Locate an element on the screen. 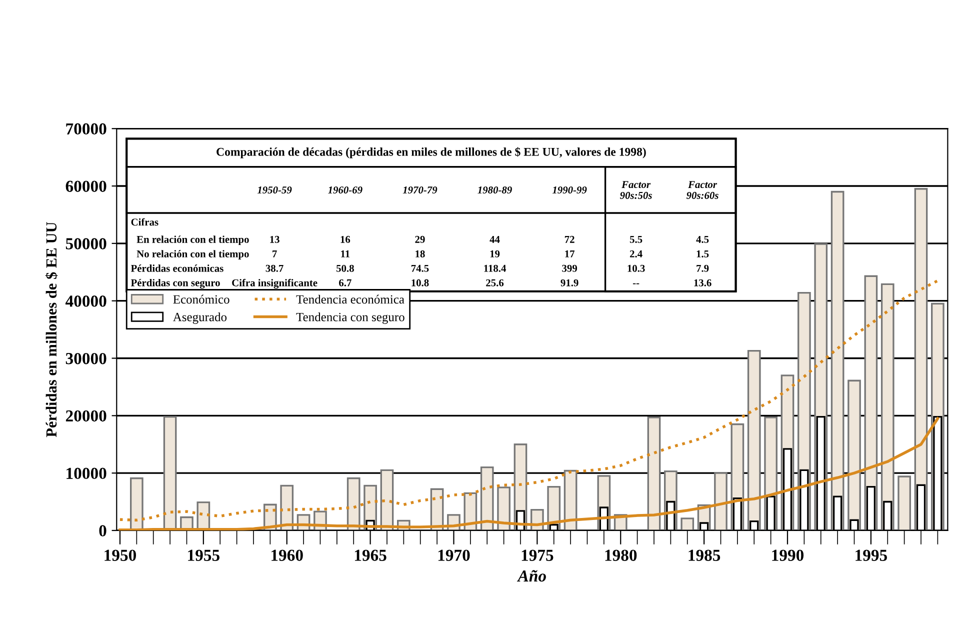 Image resolution: width=972 pixels, height=643 pixels. x-tick-label: 1950 is located at coordinates (120, 555).